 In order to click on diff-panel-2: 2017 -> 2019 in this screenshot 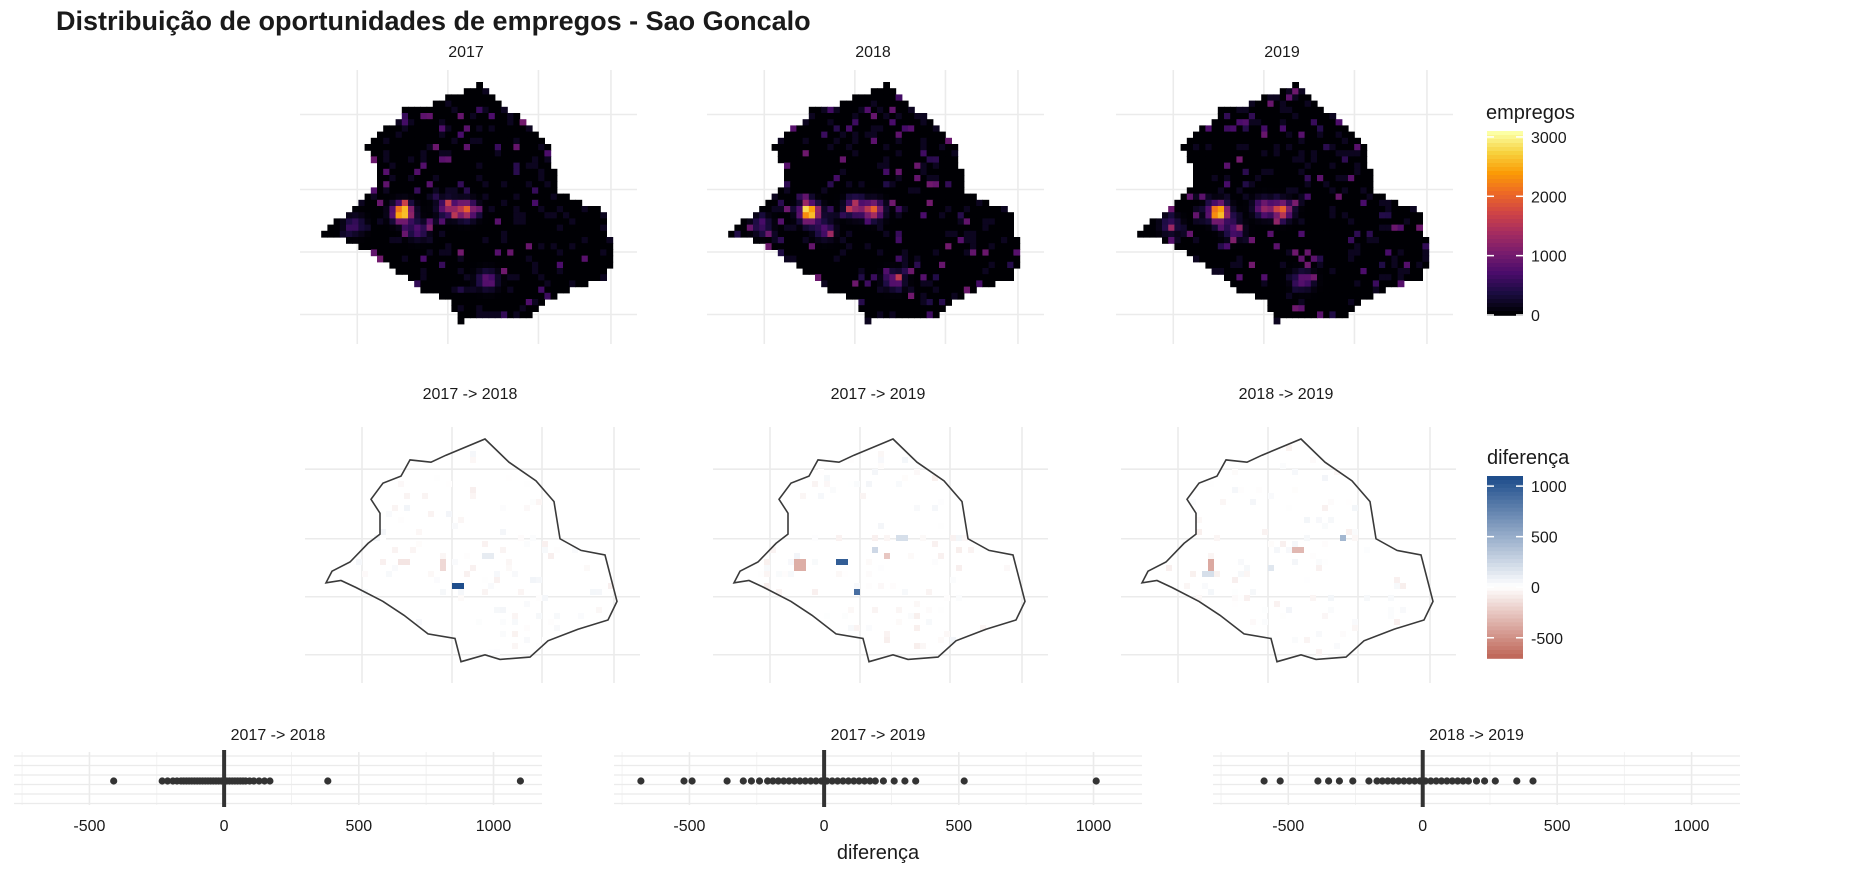, I will do `click(880, 534)`.